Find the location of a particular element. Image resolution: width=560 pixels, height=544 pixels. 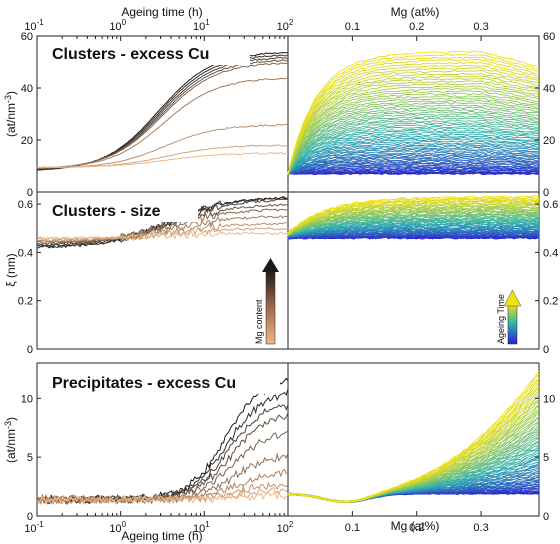

panel3-title-bg is located at coordinates (165, 382).